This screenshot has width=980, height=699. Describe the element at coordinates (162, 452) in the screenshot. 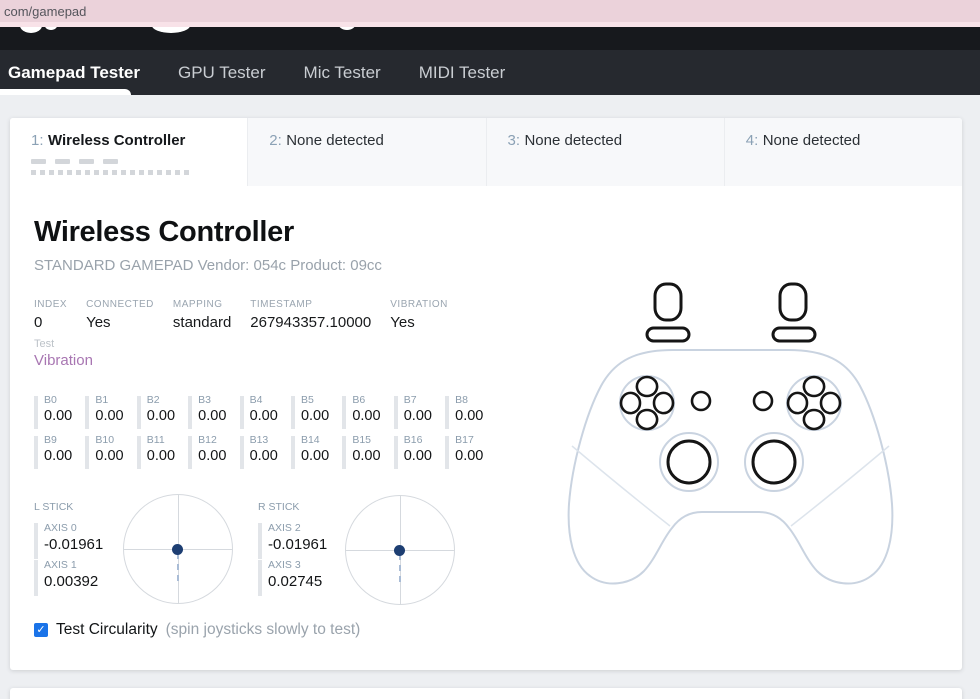

I see `button-cell-b11: B11 0.00` at that location.